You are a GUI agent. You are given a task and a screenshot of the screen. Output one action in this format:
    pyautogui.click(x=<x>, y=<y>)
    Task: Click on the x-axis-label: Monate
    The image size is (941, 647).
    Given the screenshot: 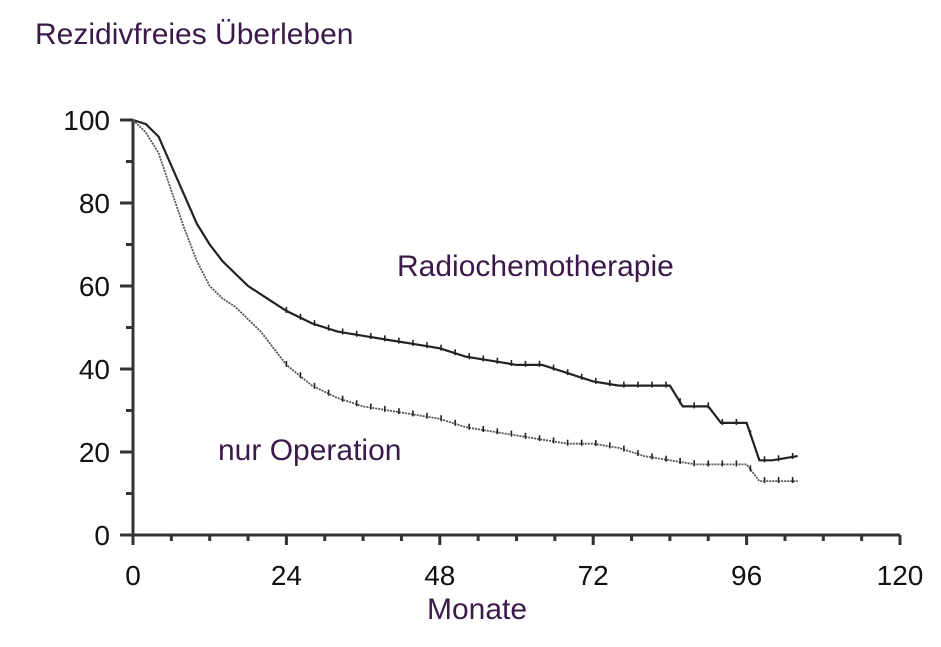 What is the action you would take?
    pyautogui.click(x=477, y=609)
    